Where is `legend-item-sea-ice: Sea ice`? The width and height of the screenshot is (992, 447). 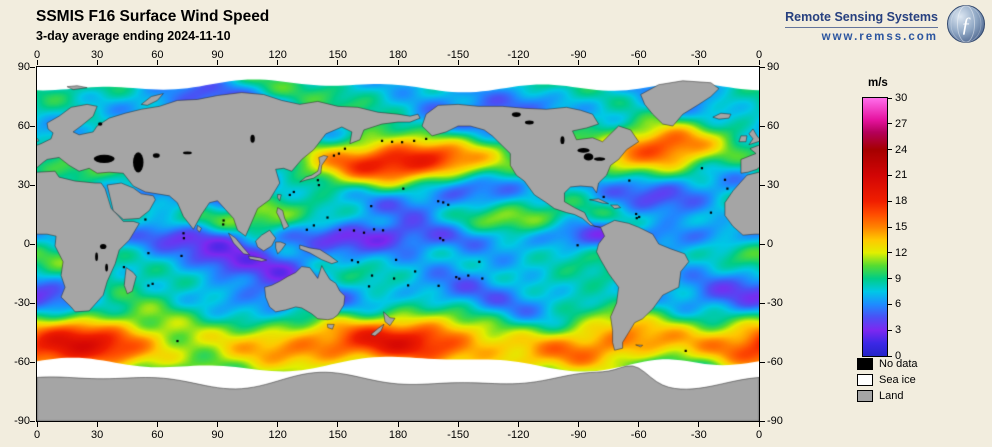
legend-item-sea-ice: Sea ice is located at coordinates (887, 380).